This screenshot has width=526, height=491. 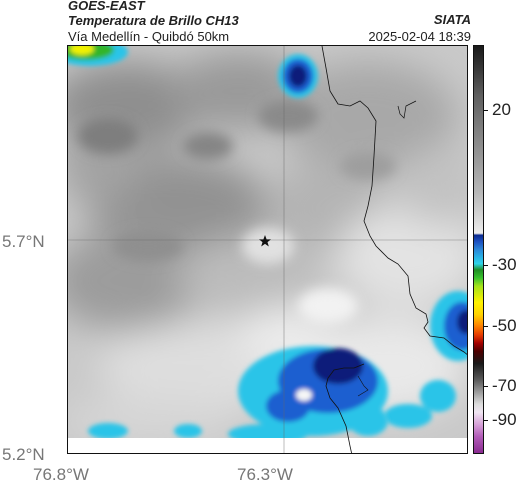 I want to click on organization-label: SIATA, so click(x=452, y=19).